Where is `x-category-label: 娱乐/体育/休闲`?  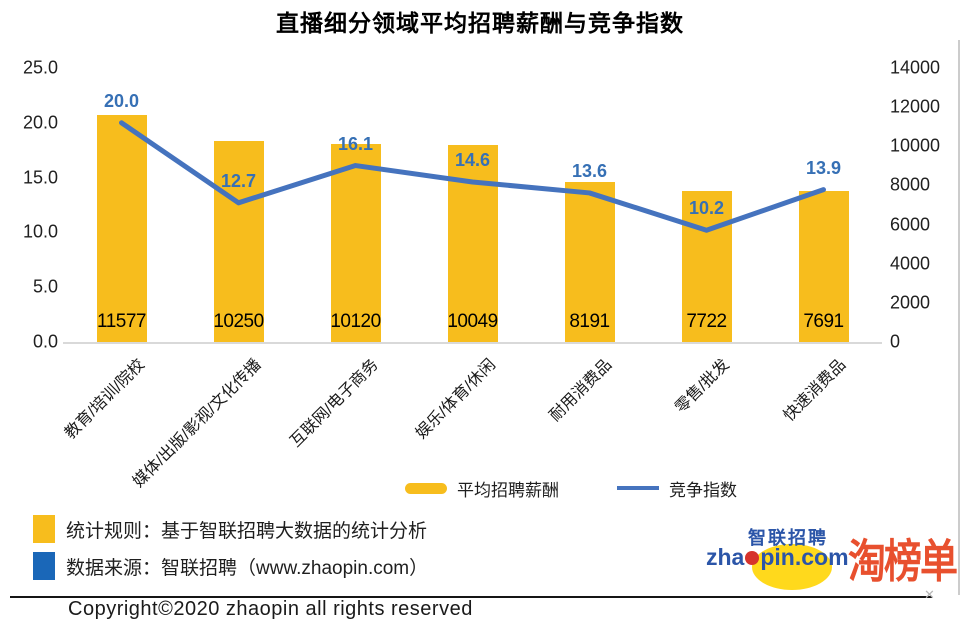 x-category-label: 娱乐/体育/休闲 is located at coordinates (455, 399).